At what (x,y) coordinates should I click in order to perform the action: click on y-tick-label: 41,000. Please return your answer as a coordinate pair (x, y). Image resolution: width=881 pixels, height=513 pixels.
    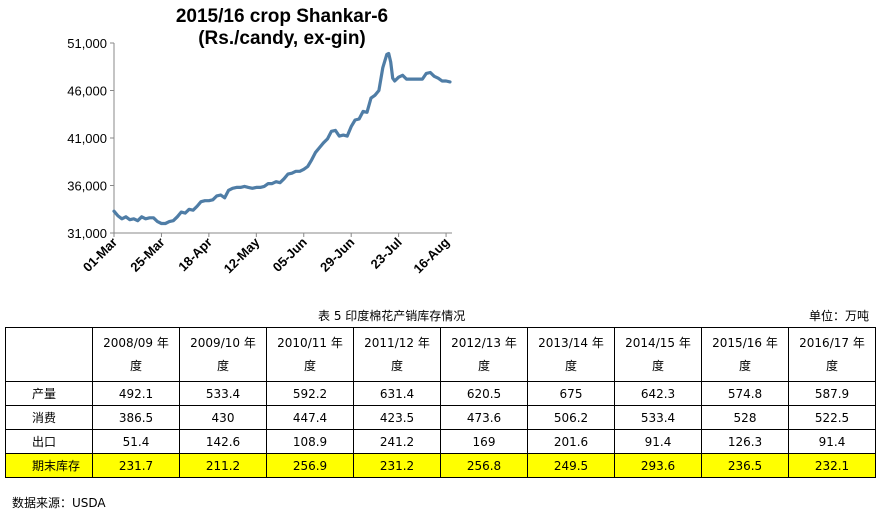
    Looking at the image, I should click on (87, 138).